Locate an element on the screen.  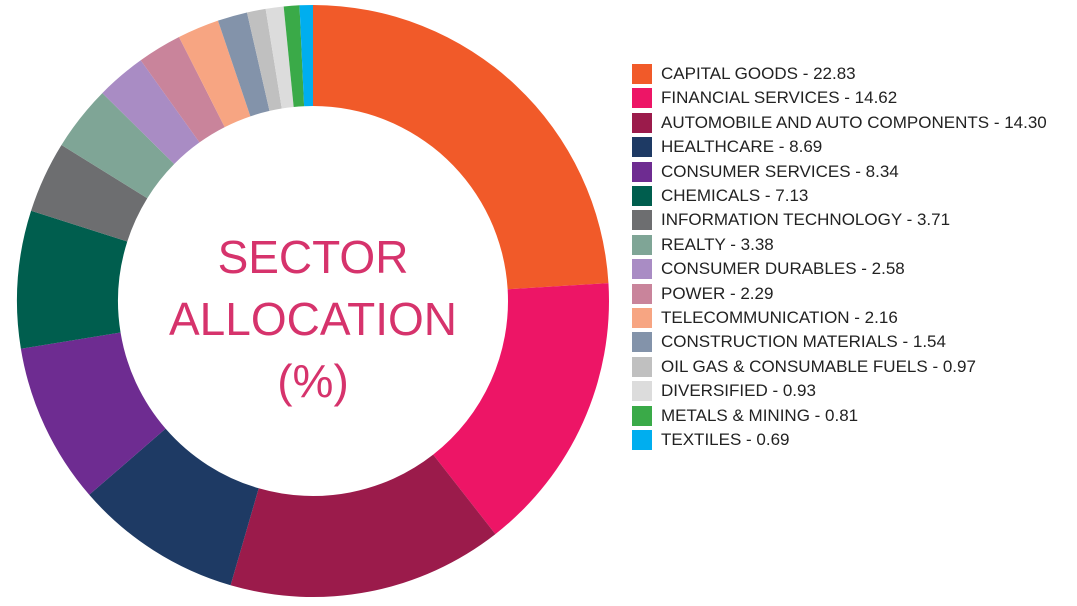
legend-item: METALS & MINING - 0.81 is located at coordinates (852, 416).